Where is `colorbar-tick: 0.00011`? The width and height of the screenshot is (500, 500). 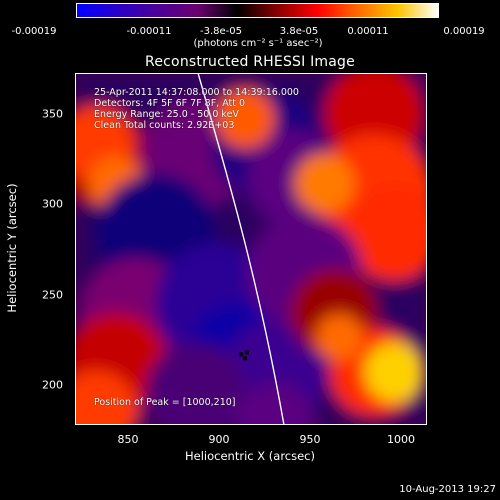
colorbar-tick: 0.00011 is located at coordinates (368, 31).